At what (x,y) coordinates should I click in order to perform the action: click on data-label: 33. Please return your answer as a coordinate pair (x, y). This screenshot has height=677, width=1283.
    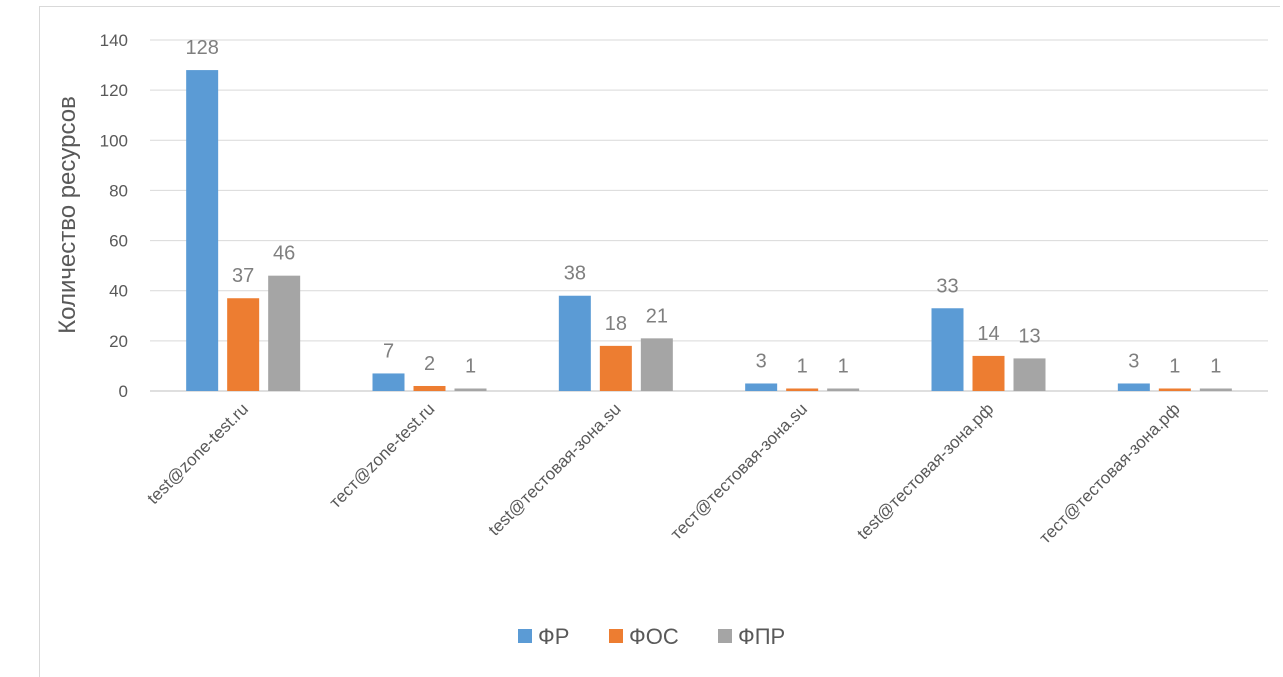
    Looking at the image, I should click on (947, 286).